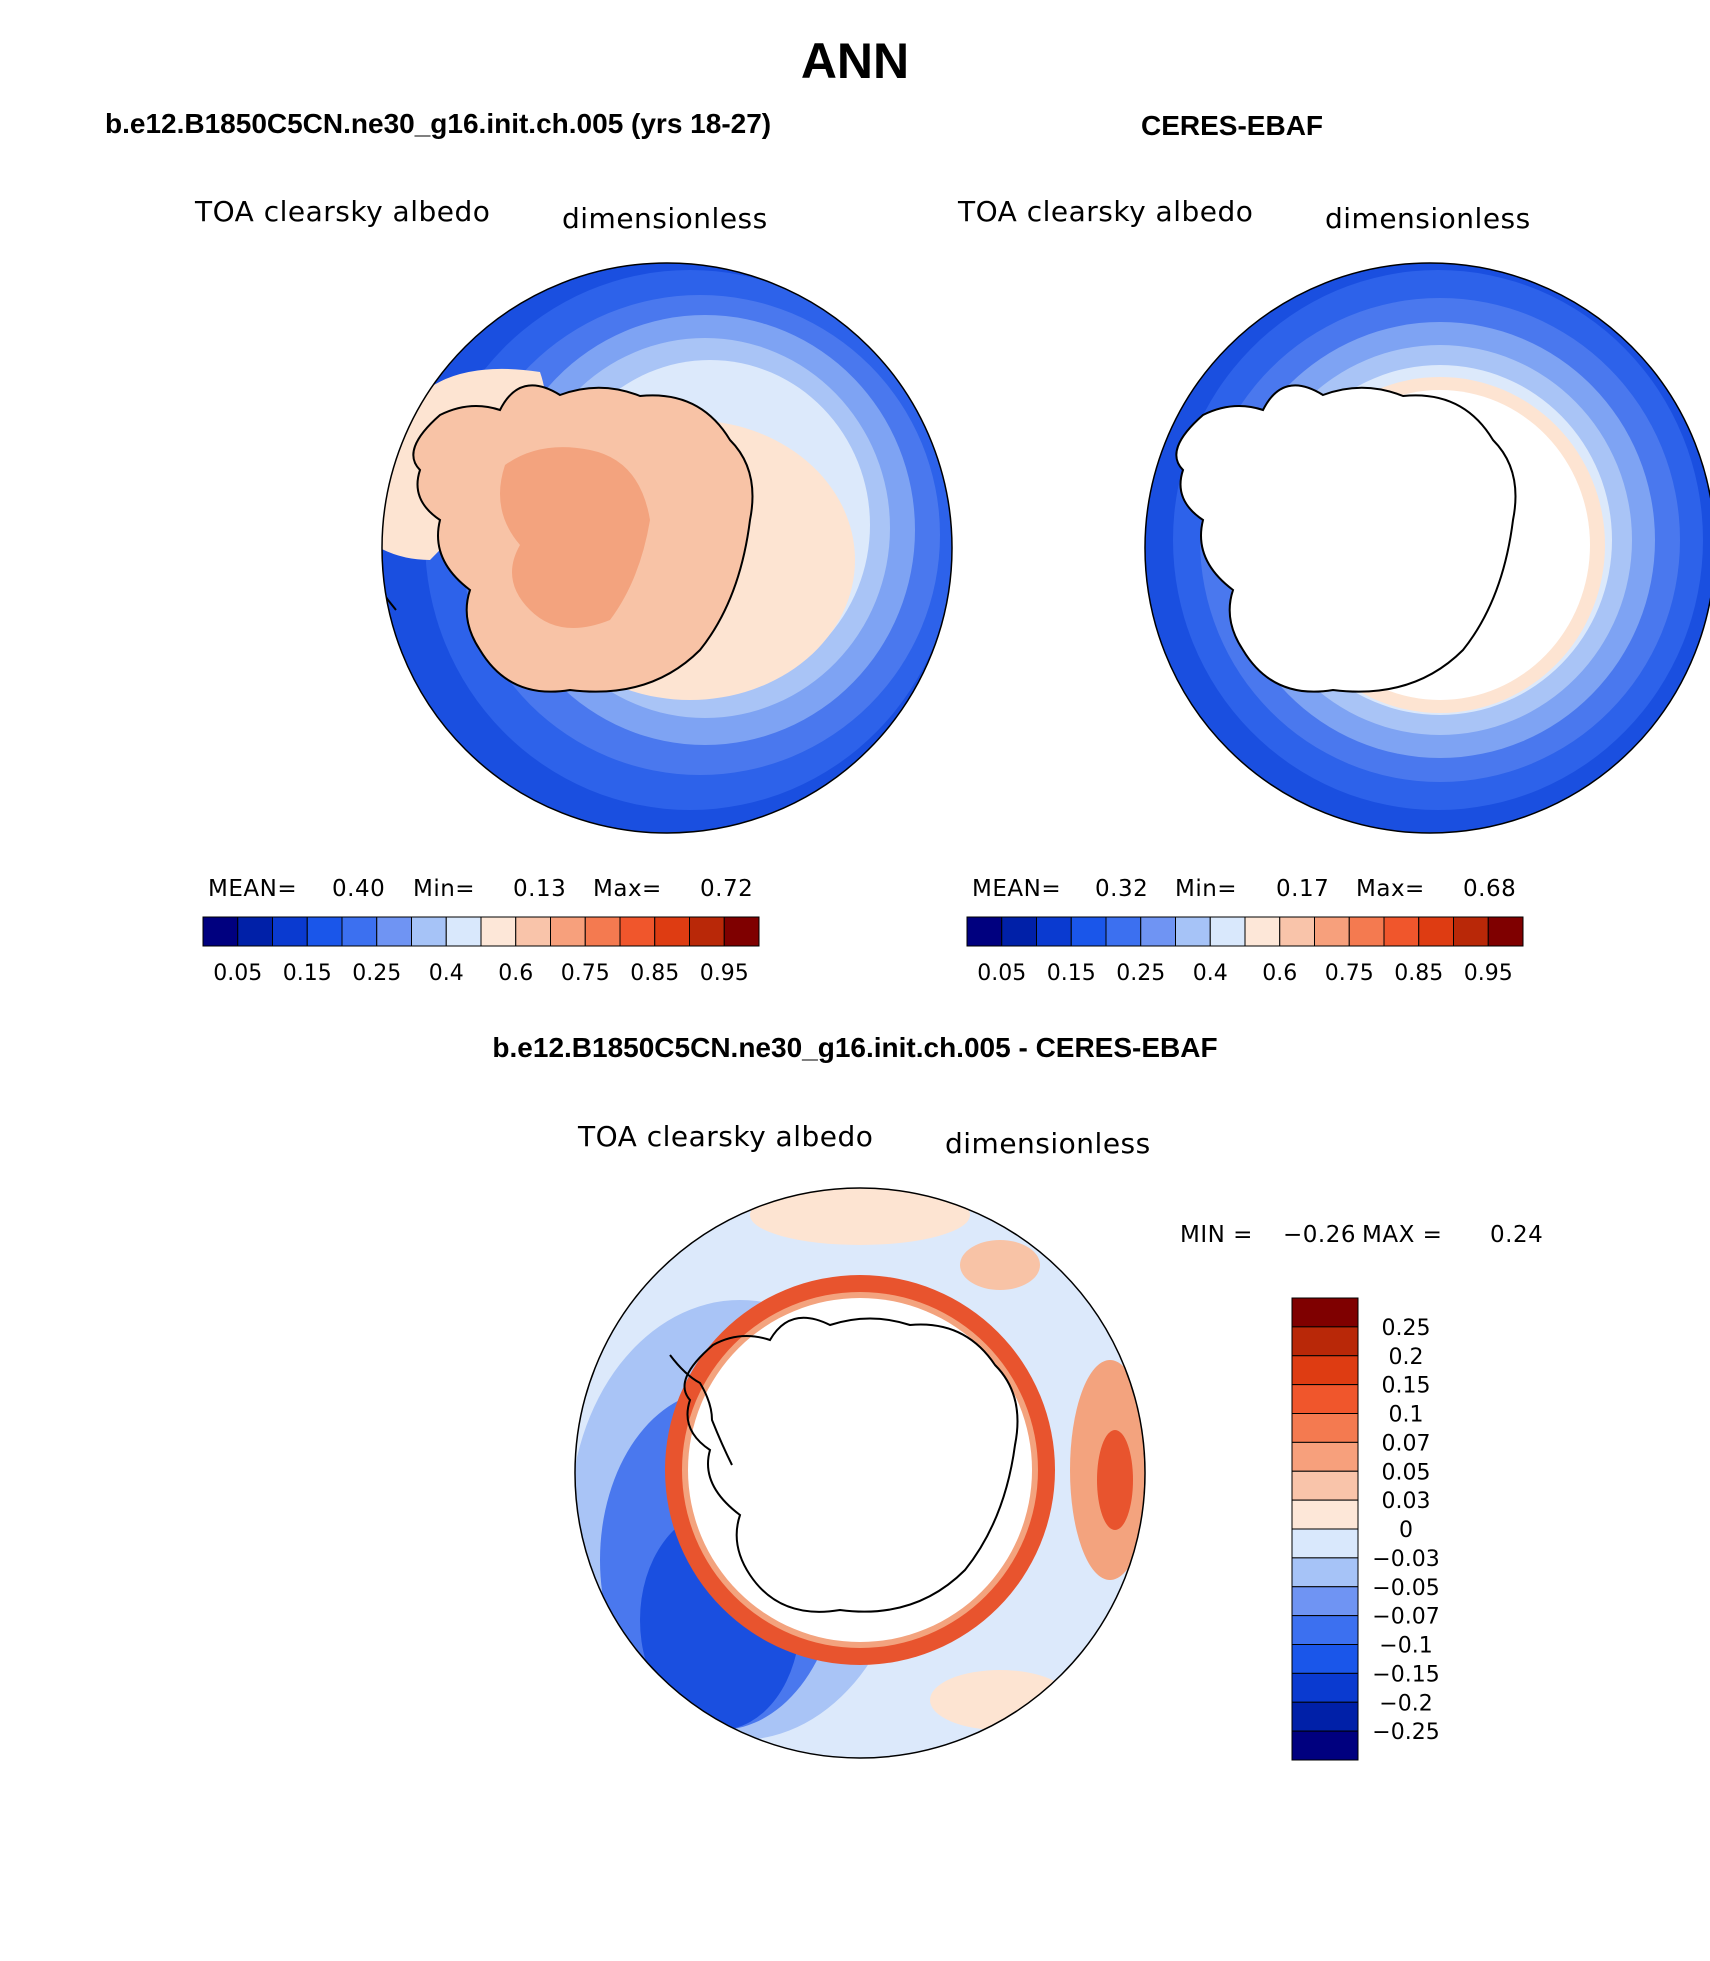 The width and height of the screenshot is (1710, 1961). I want to click on model-max-value: 0.72, so click(727, 889).